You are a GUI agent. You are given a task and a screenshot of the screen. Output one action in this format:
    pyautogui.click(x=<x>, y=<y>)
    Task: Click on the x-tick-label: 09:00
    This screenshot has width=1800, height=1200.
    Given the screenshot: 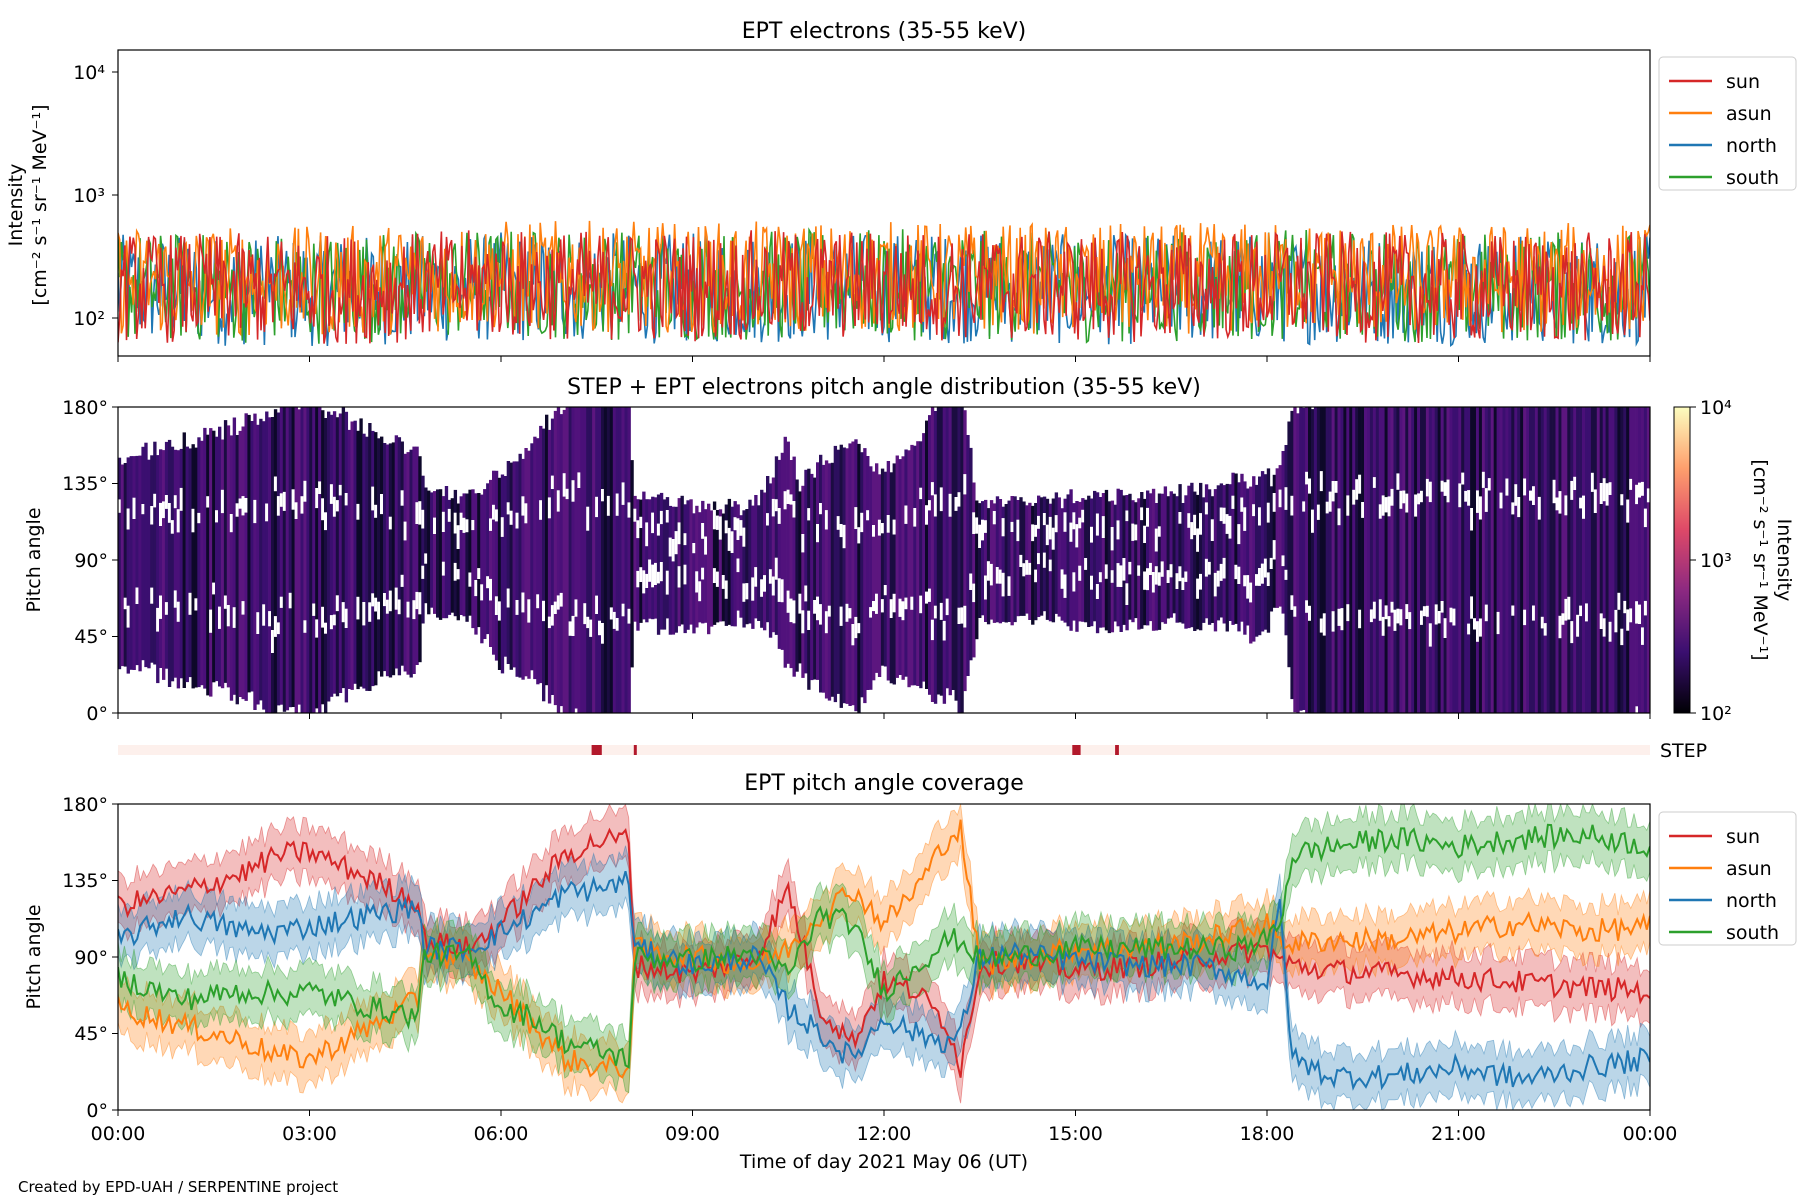 What is the action you would take?
    pyautogui.click(x=692, y=1134)
    